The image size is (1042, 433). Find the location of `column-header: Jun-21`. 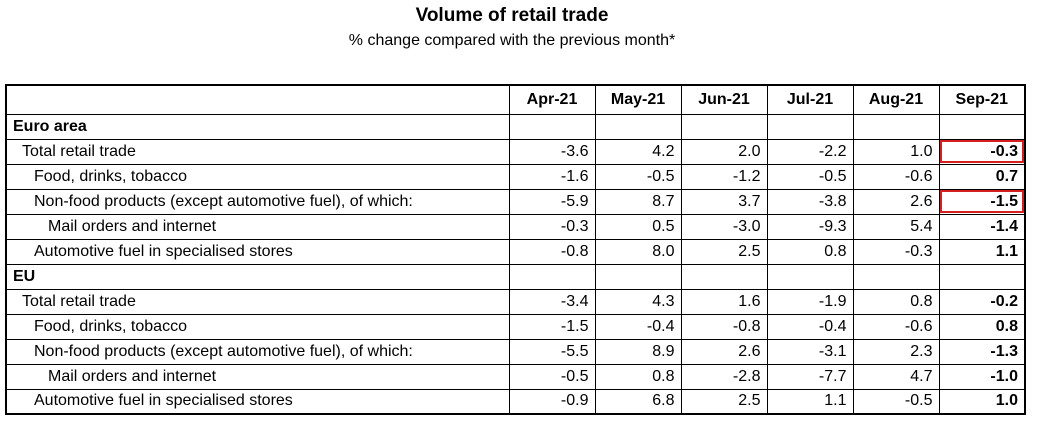

column-header: Jun-21 is located at coordinates (724, 99).